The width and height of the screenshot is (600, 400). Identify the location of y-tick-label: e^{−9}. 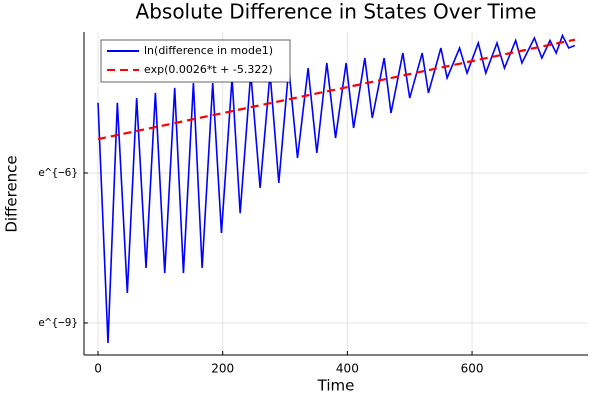
(58, 322).